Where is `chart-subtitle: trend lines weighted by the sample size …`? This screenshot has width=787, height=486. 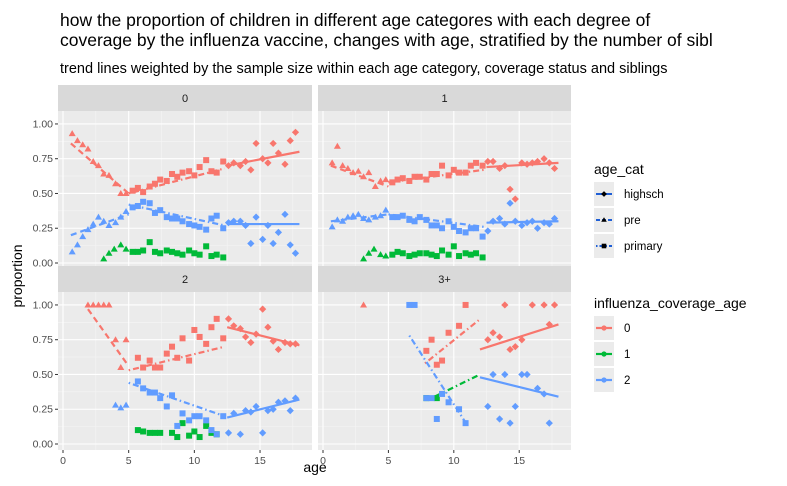
chart-subtitle: trend lines weighted by the sample size … is located at coordinates (364, 69).